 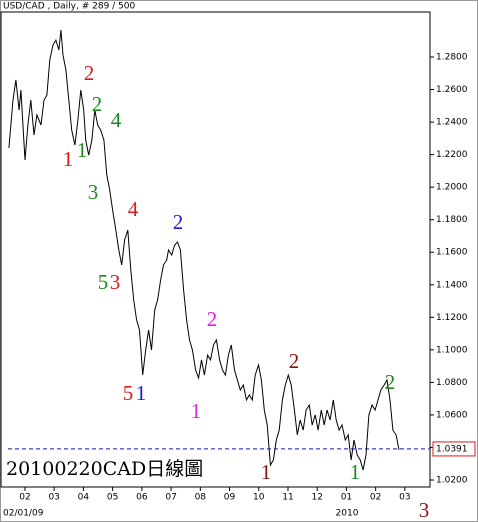 What do you see at coordinates (452, 415) in the screenshot?
I see `y-tick-label: 1.0600` at bounding box center [452, 415].